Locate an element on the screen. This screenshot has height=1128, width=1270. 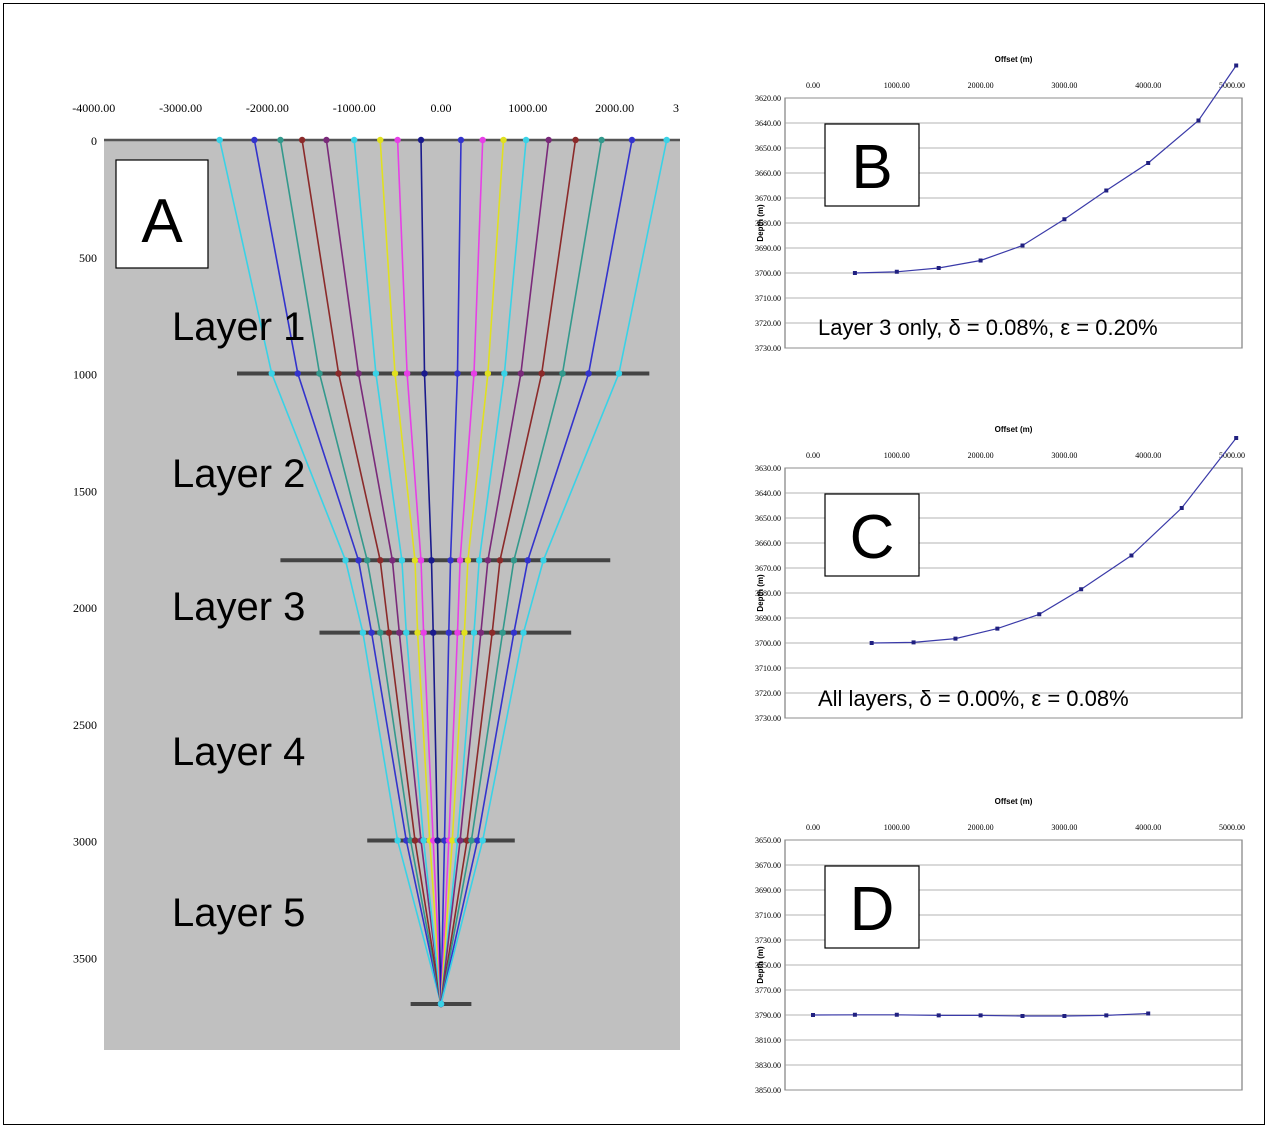
panel-c-y-tick-label: 3630.00 is located at coordinates (768, 468).